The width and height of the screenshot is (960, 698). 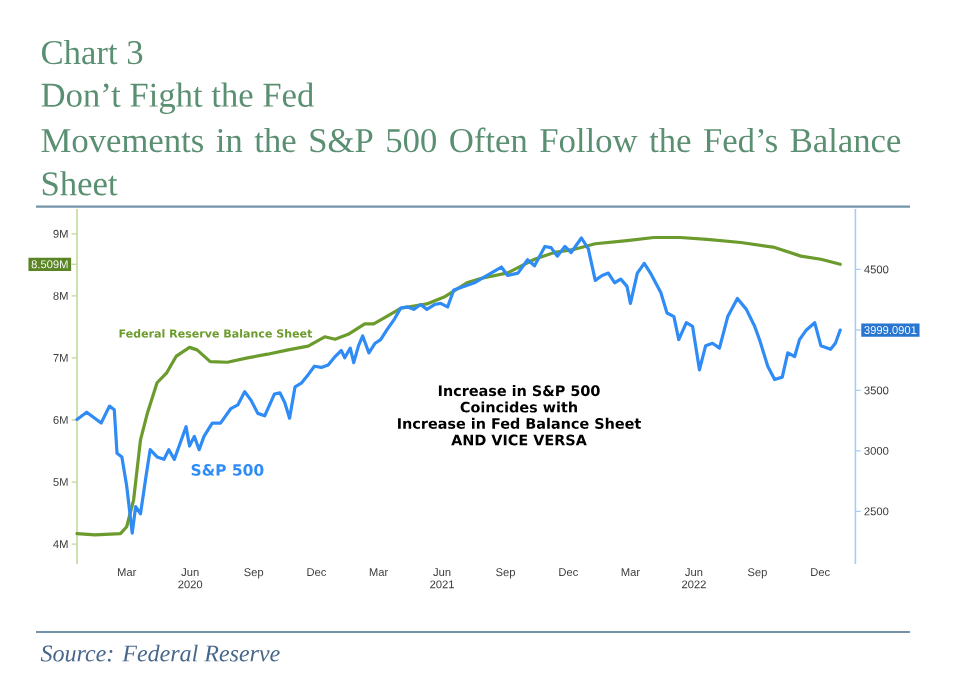 I want to click on chart-subtitle: Movements in the S&P 500 Often Follow the Fed’s Balance Sheet, so click(x=471, y=161).